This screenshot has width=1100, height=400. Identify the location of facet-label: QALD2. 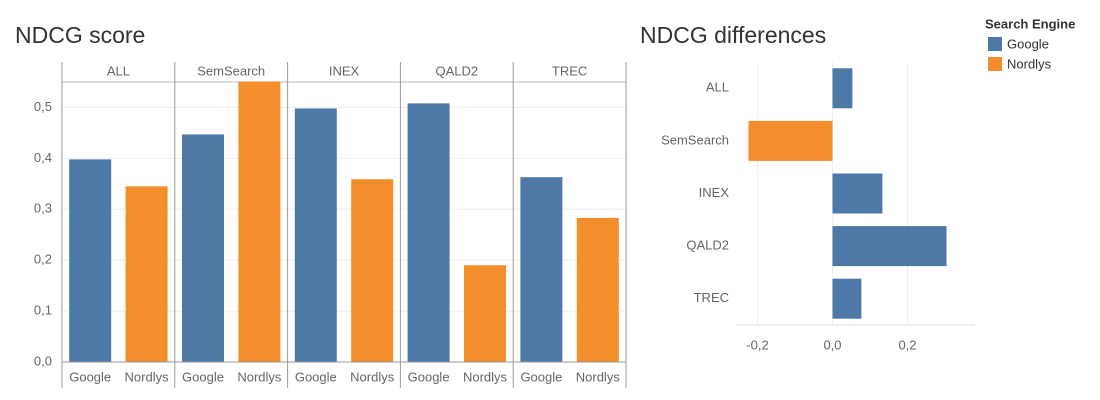
(456, 70).